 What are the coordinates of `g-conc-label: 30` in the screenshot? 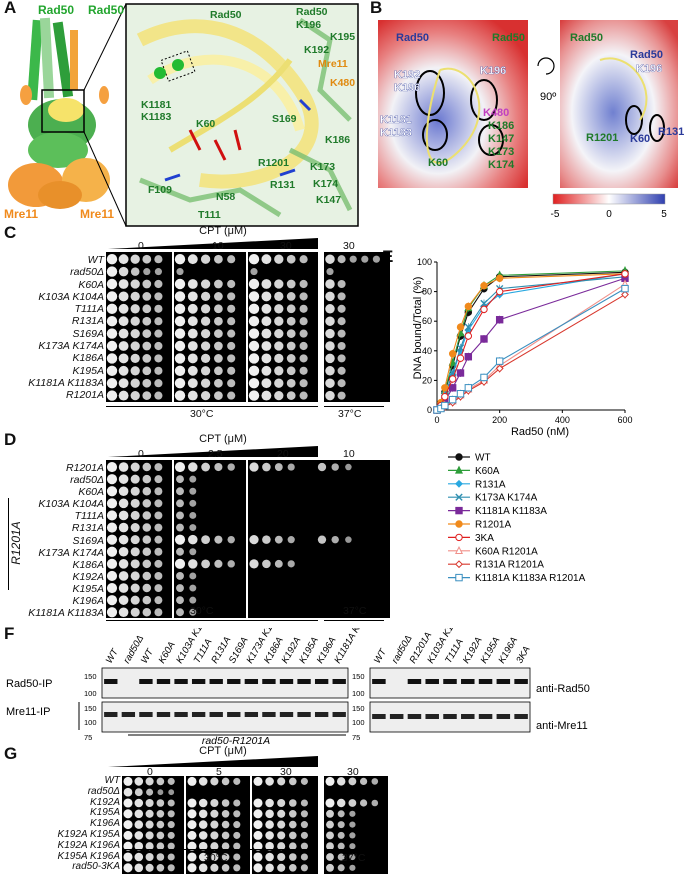 It's located at (353, 772).